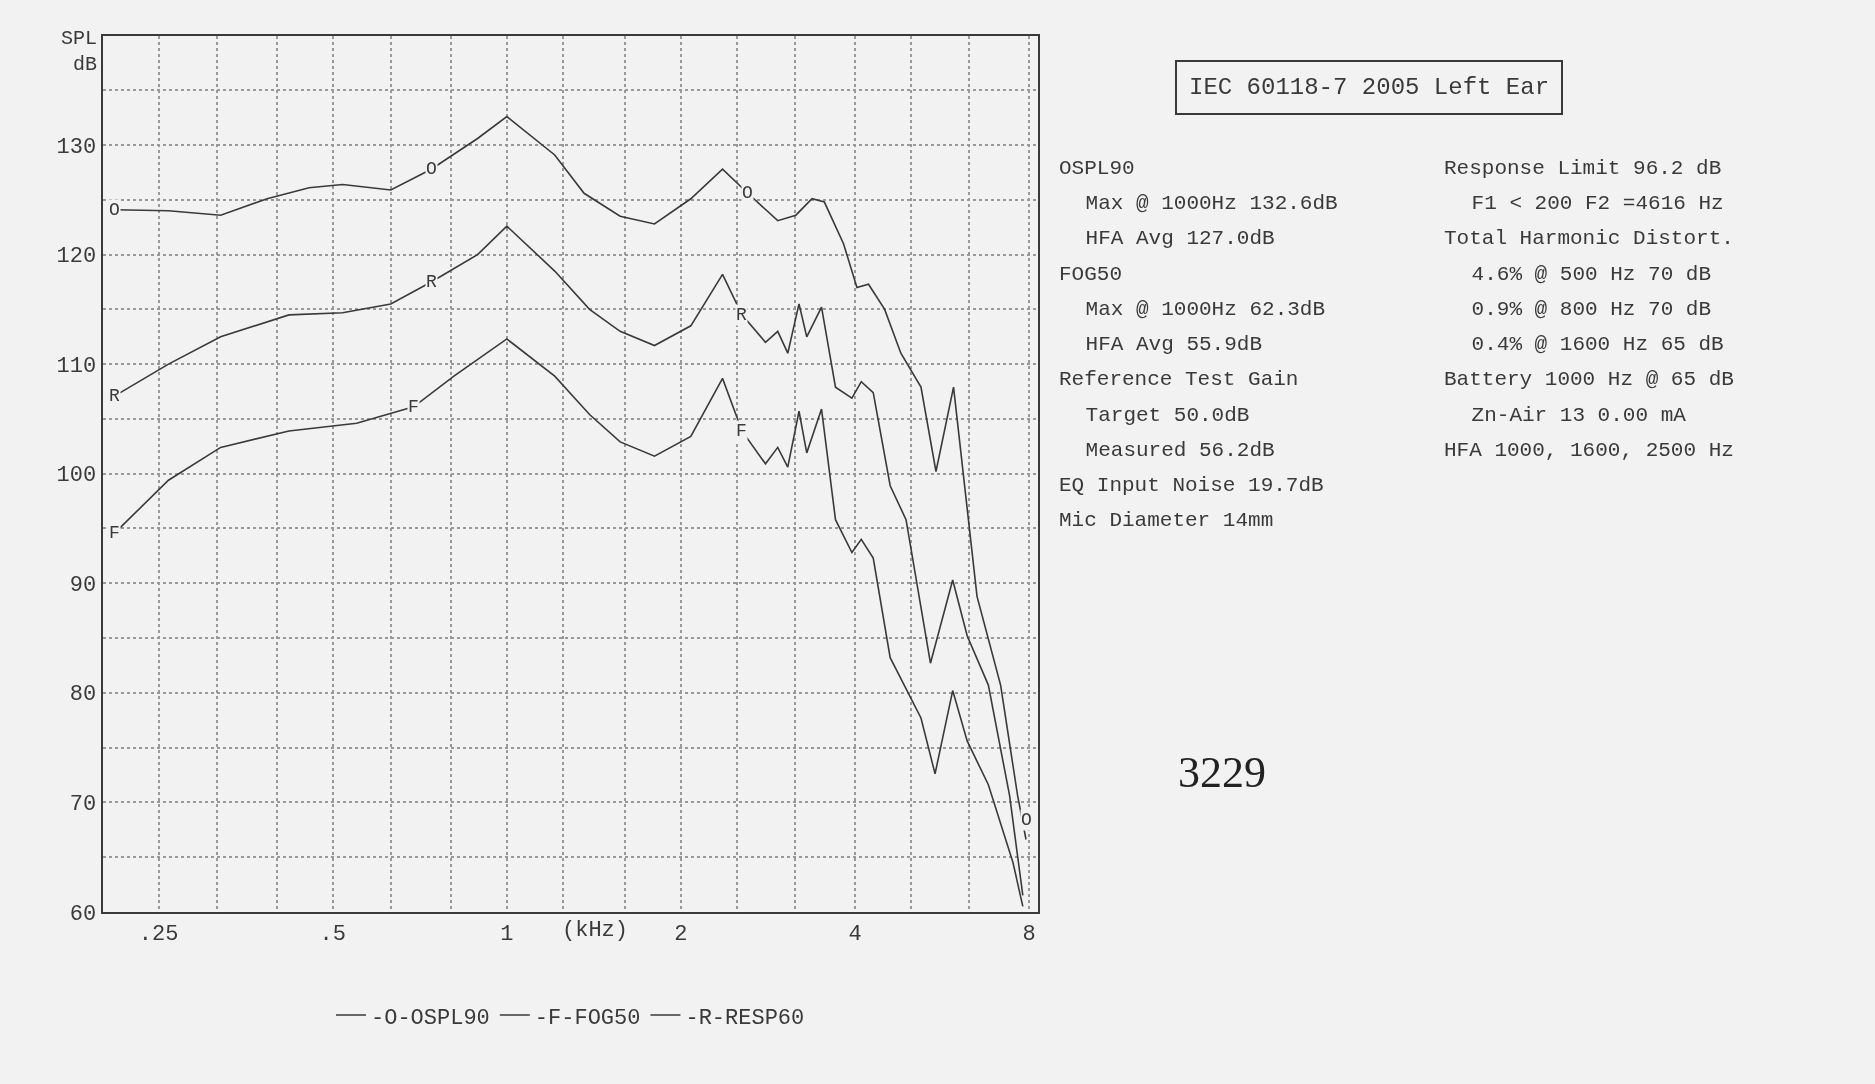  Describe the element at coordinates (587, 1018) in the screenshot. I see `legend-label: -F-FOG50` at that location.